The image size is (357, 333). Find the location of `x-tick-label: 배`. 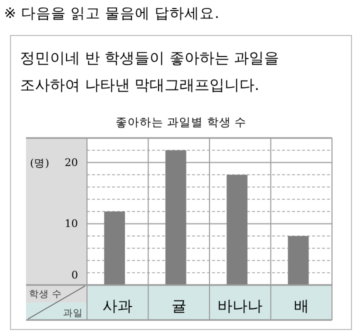

x-tick-label: 배 is located at coordinates (301, 306).